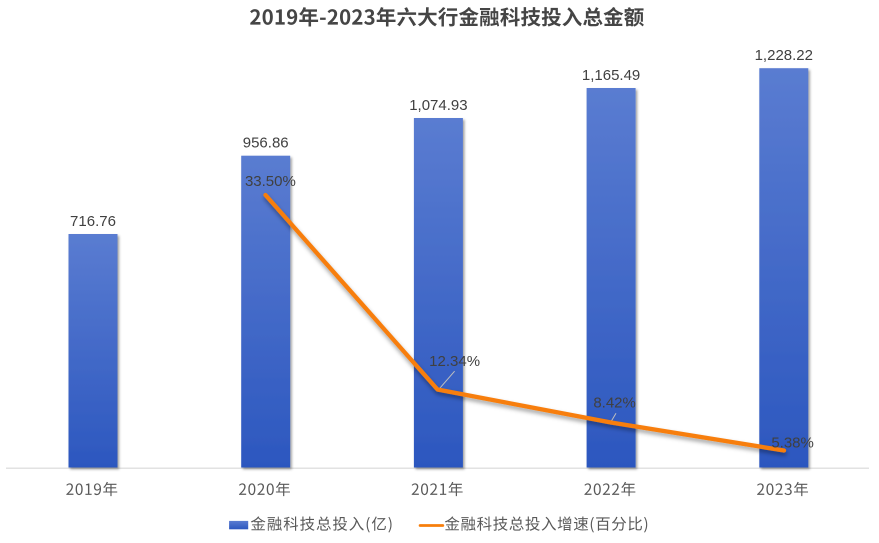  I want to click on svg-text: 12.34%, so click(454, 361).